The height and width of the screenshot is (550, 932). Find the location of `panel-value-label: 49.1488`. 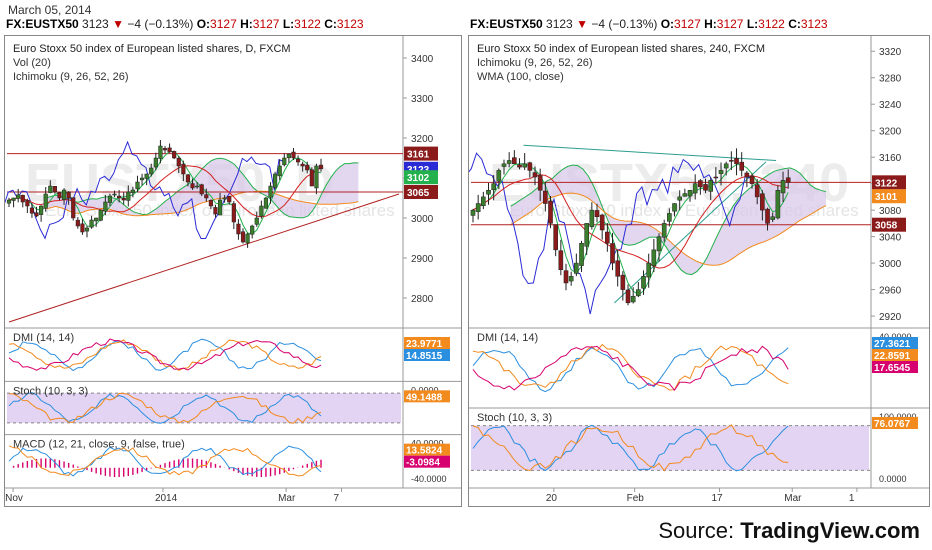

panel-value-label: 49.1488 is located at coordinates (424, 397).